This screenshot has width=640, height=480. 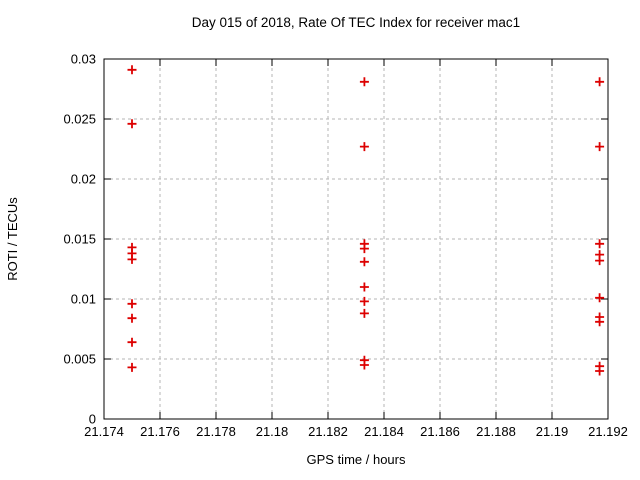 What do you see at coordinates (440, 431) in the screenshot?
I see `x-tick-label: 21.186` at bounding box center [440, 431].